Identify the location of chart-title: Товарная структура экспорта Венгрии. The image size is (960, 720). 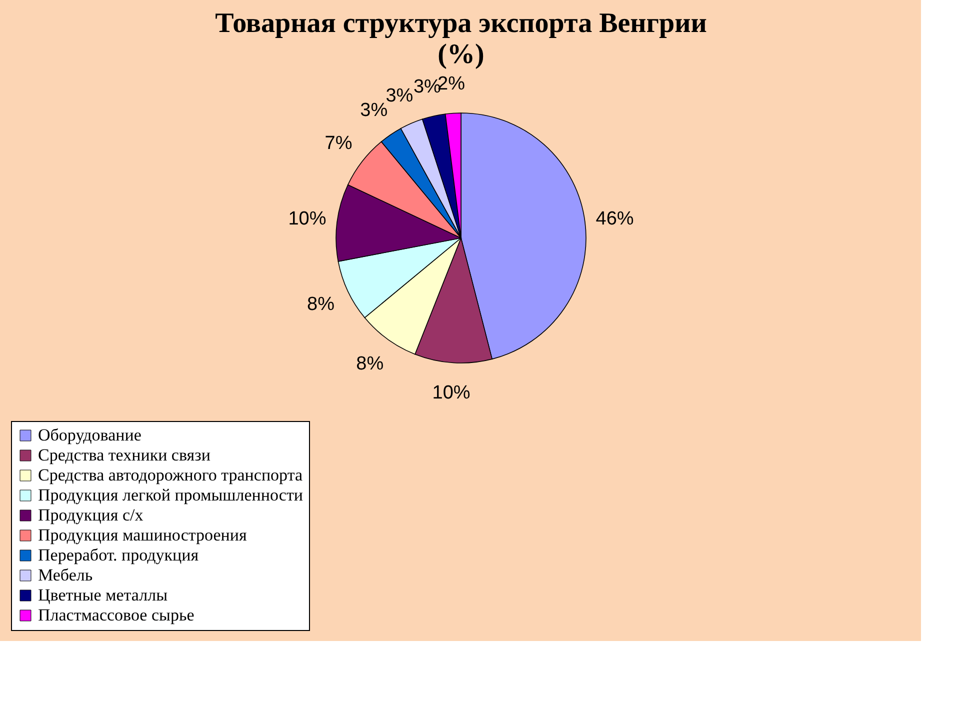
(461, 23).